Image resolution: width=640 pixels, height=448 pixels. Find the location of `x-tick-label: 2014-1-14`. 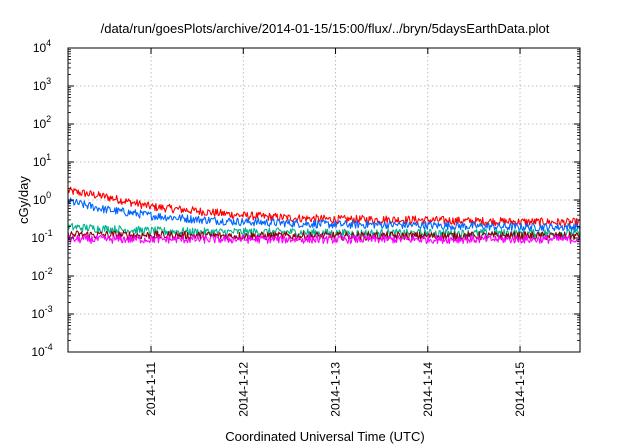

x-tick-label: 2014-1-14 is located at coordinates (428, 389).